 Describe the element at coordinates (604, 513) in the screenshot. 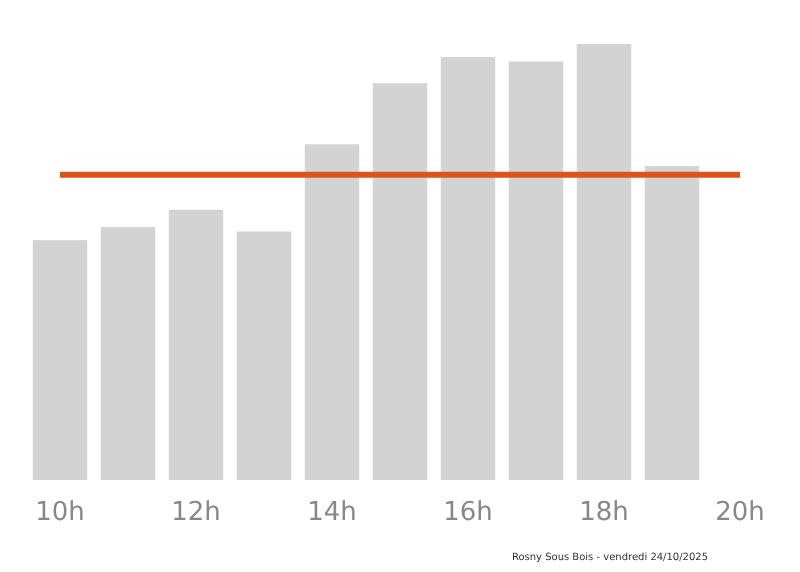

I see `x-tick-label: 18h` at that location.